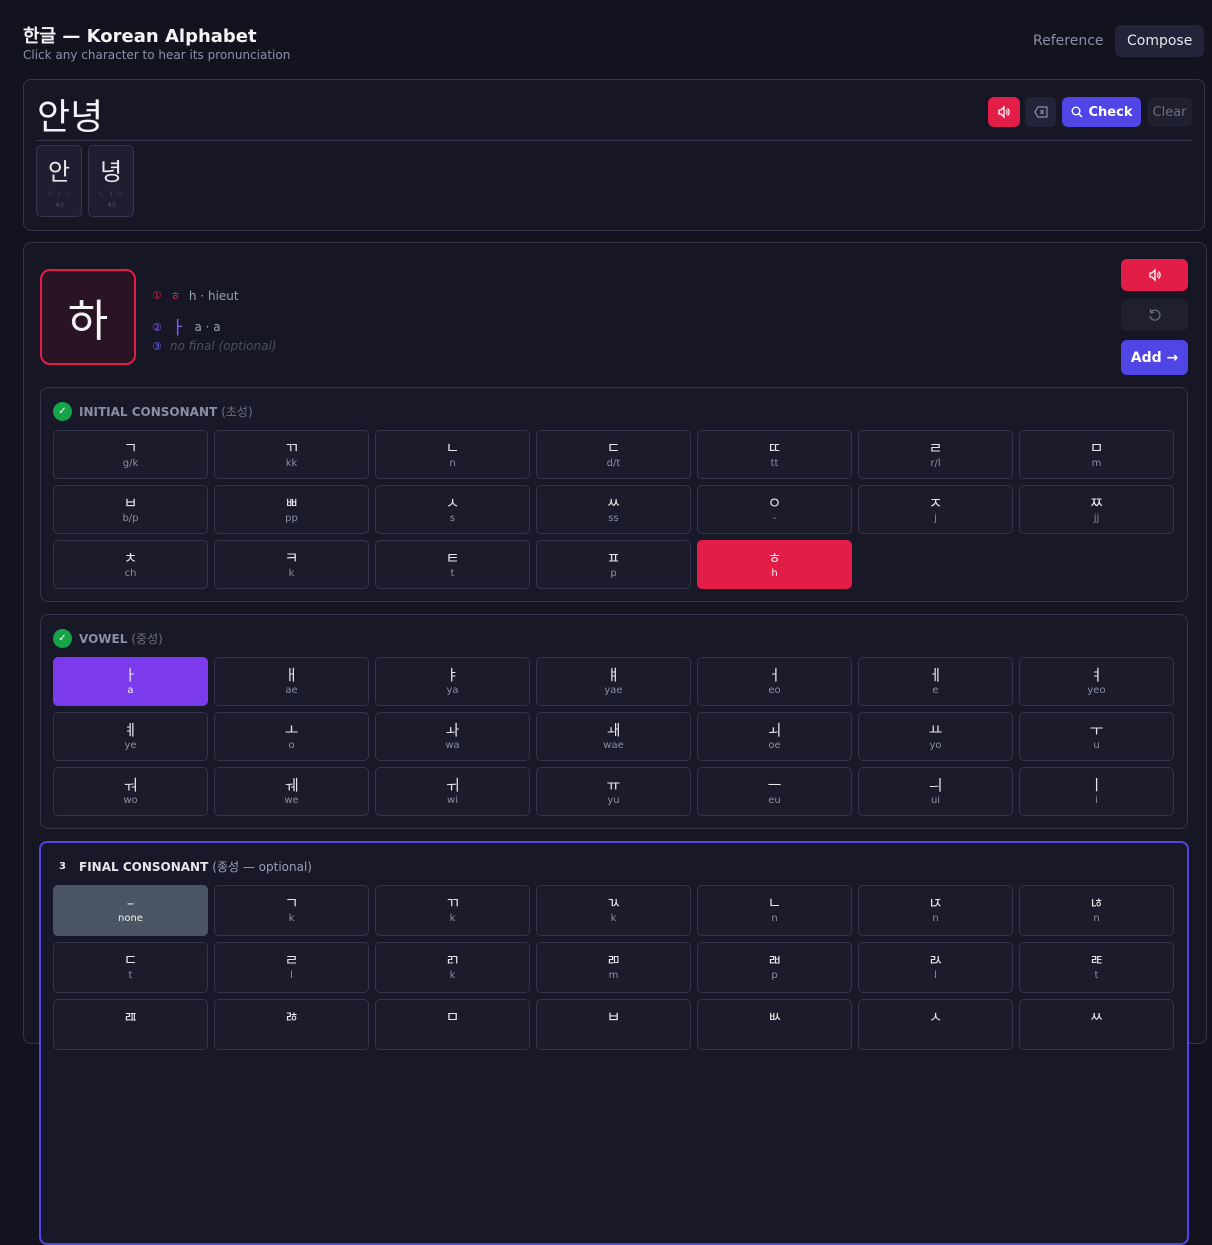  I want to click on jamo-key: ㅙ wae, so click(613, 736).